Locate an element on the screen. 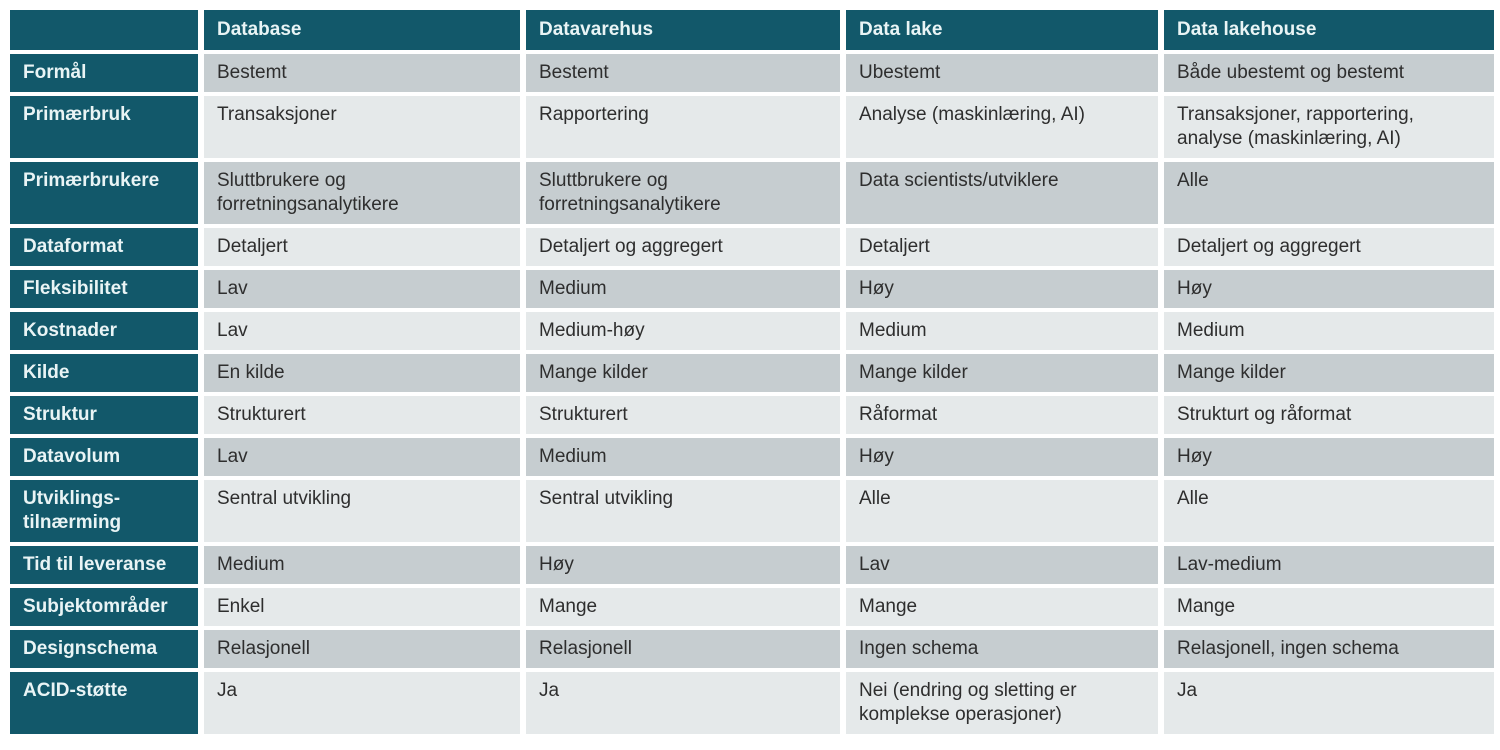 This screenshot has width=1500, height=750. row-label-struktur: Struktur is located at coordinates (104, 415).